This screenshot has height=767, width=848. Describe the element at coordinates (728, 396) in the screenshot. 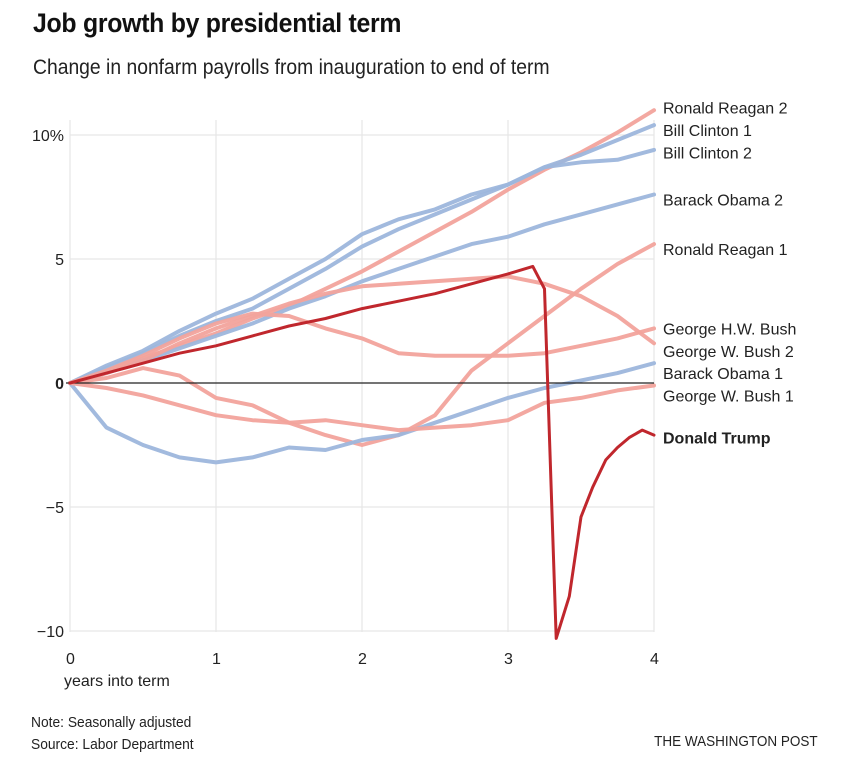

I see `series-label: George W. Bush 1` at that location.